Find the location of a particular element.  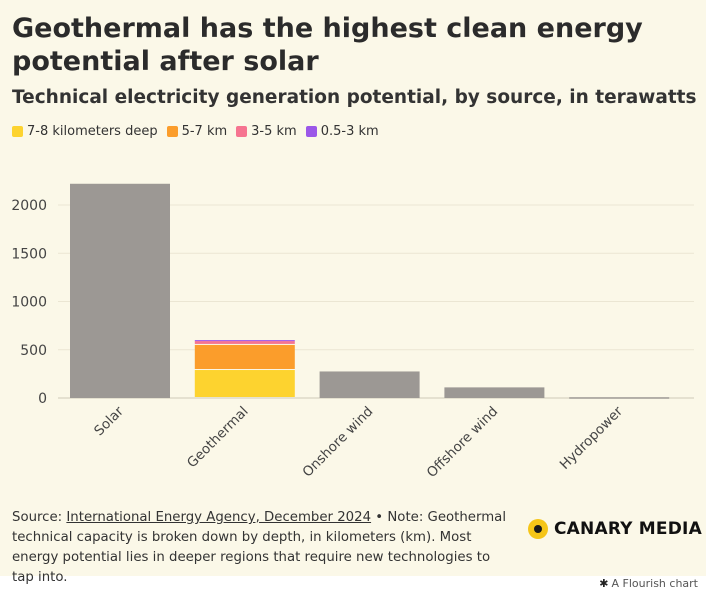

legend-label: 5-7 km is located at coordinates (204, 131).